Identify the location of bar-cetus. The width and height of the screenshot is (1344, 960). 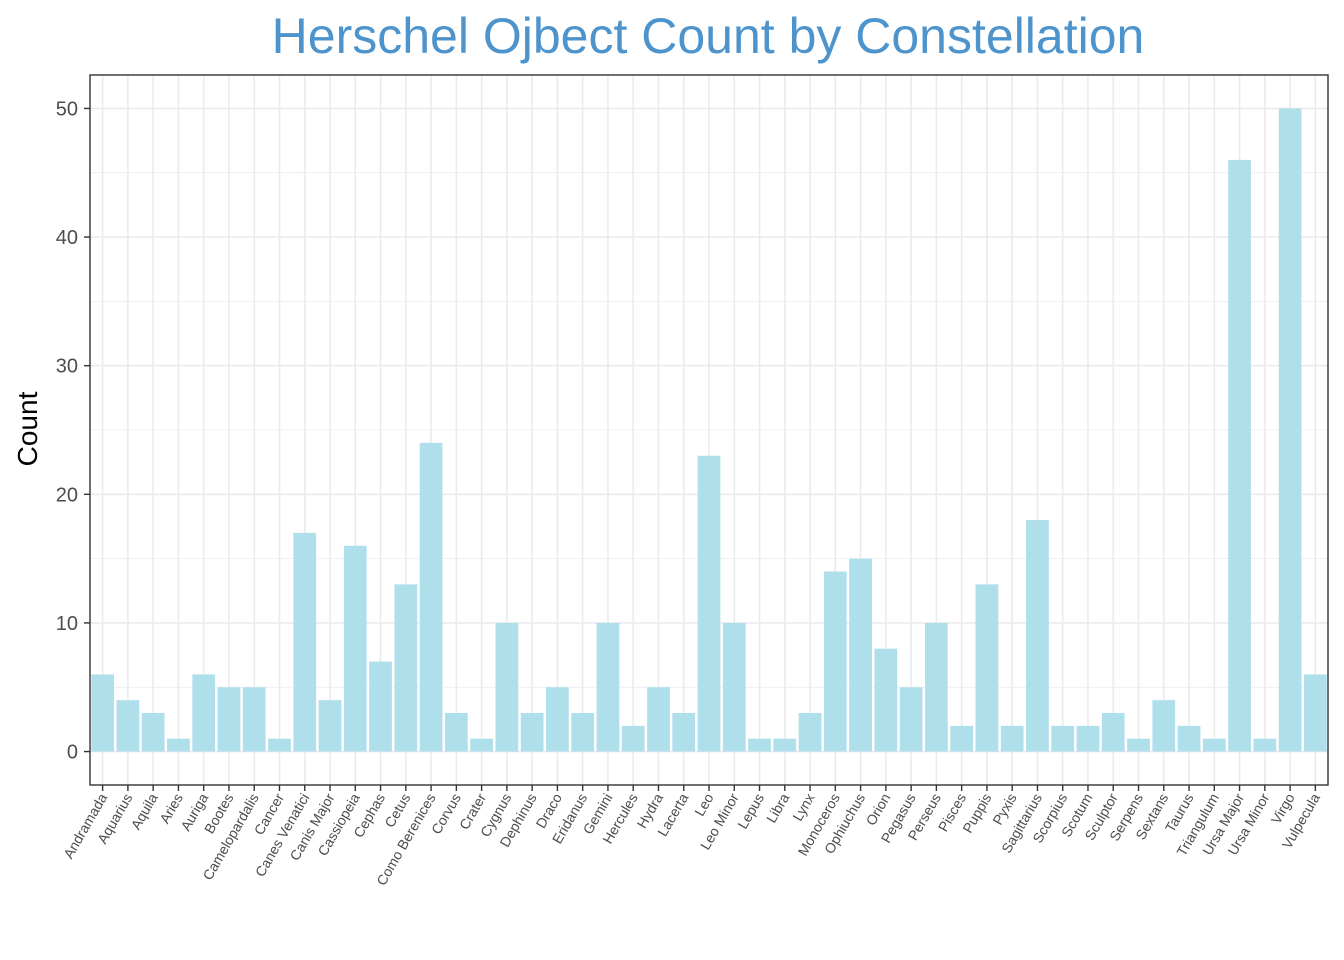
(405, 667).